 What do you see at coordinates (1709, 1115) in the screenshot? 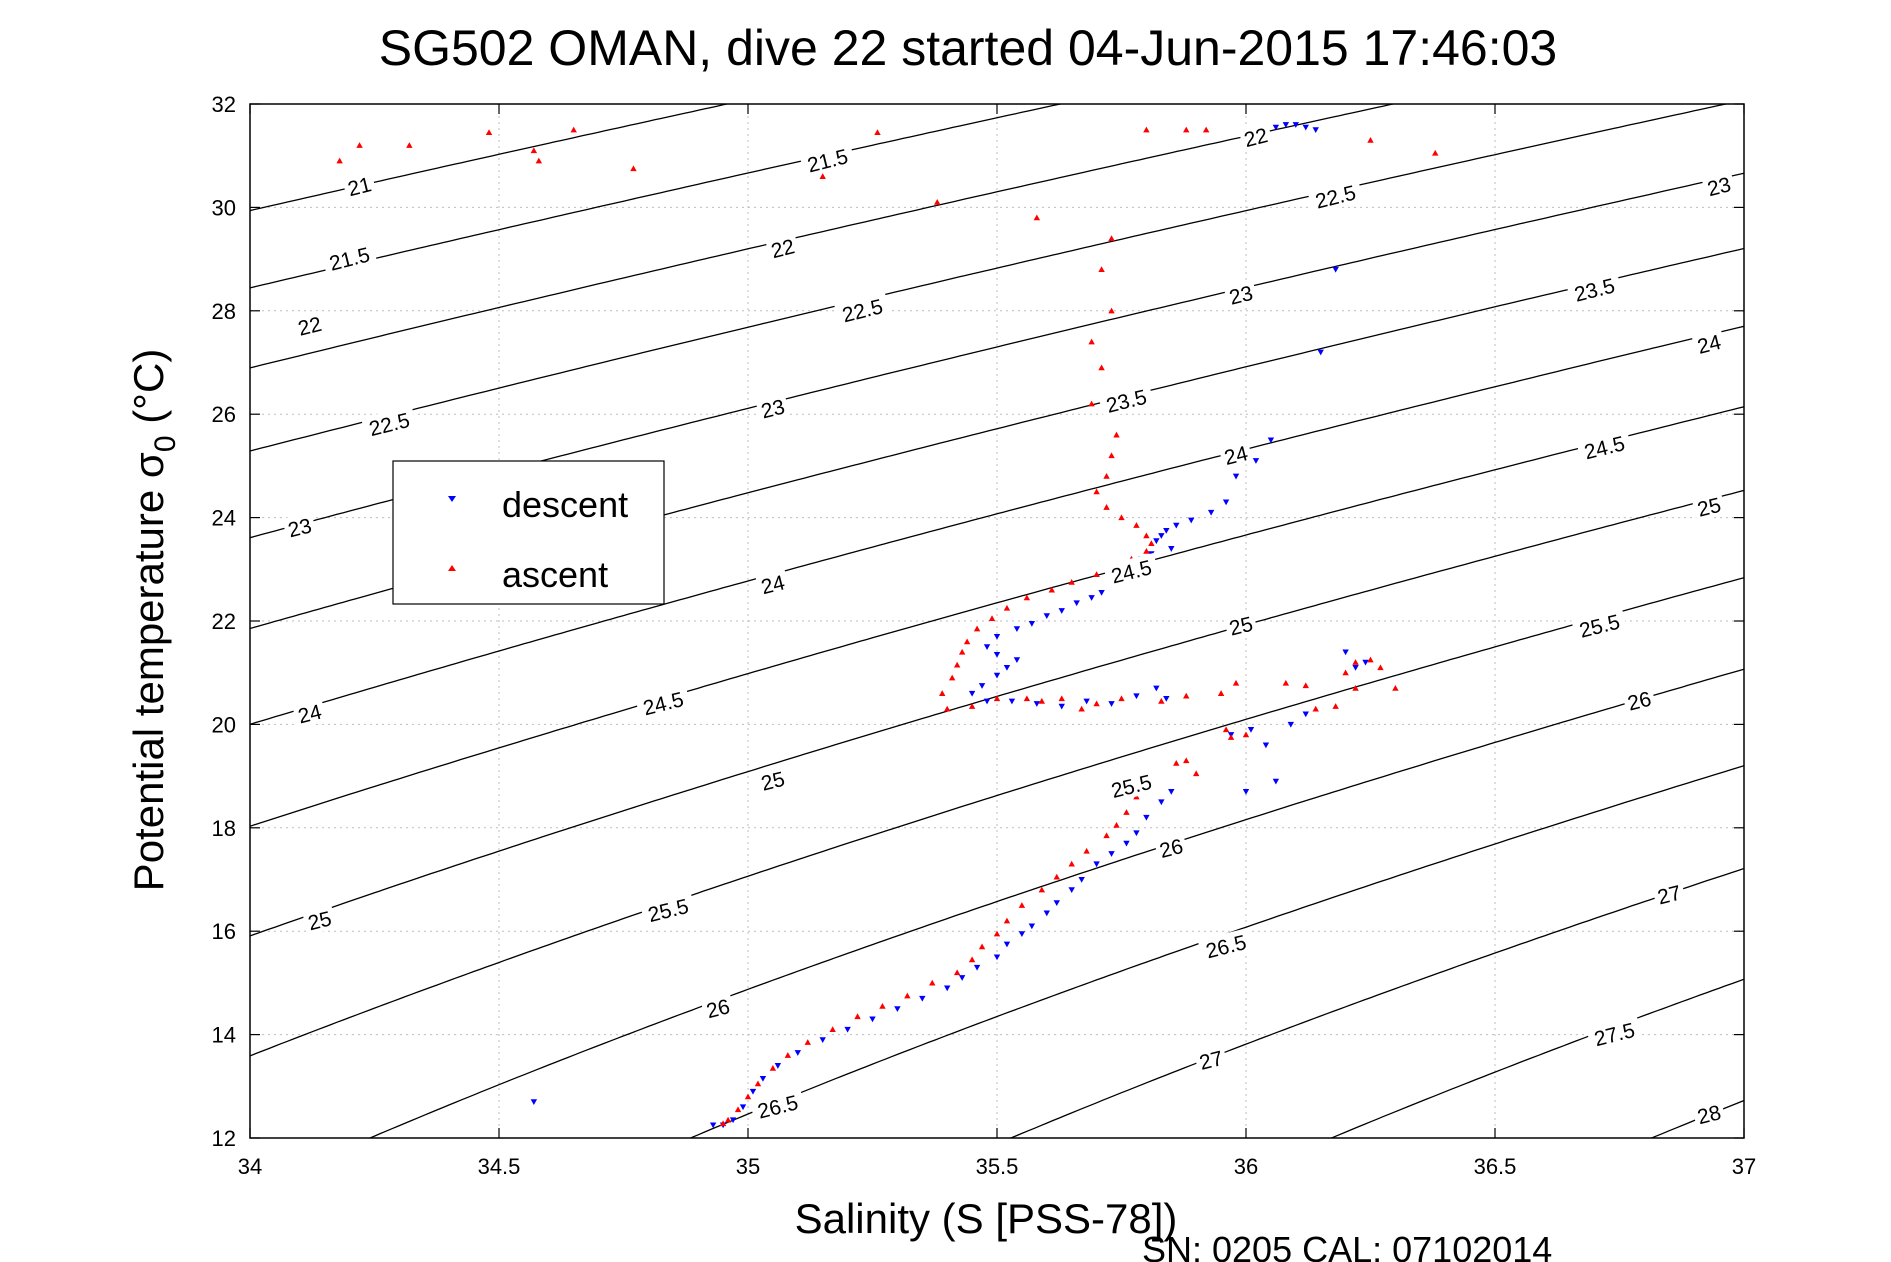
I see `contour-label: 28` at bounding box center [1709, 1115].